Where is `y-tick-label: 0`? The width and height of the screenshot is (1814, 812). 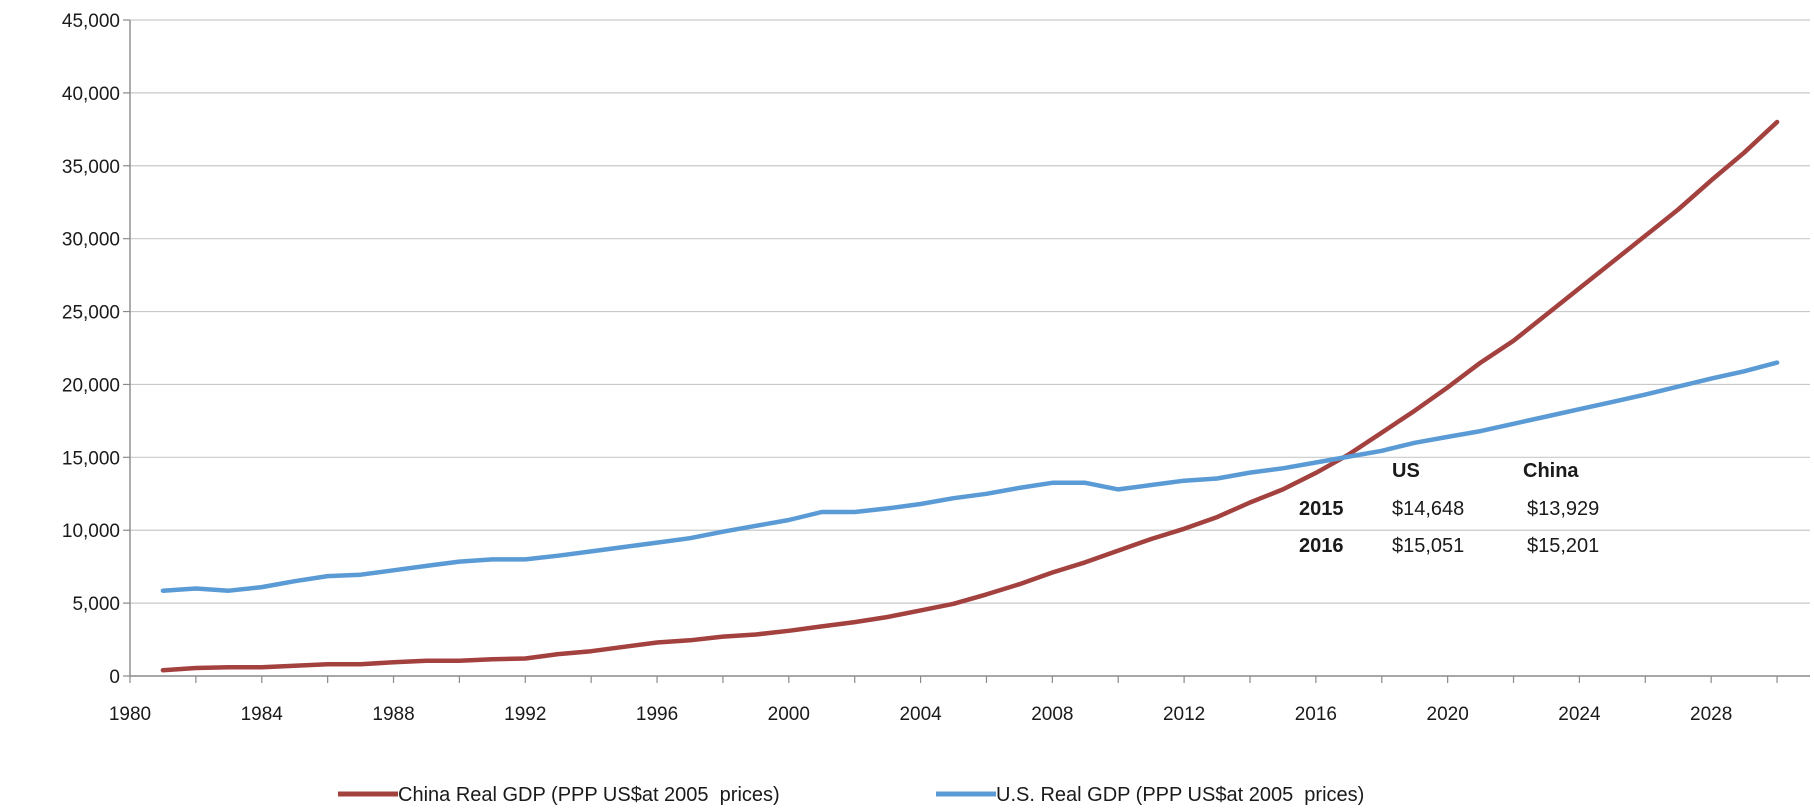 y-tick-label: 0 is located at coordinates (114, 677).